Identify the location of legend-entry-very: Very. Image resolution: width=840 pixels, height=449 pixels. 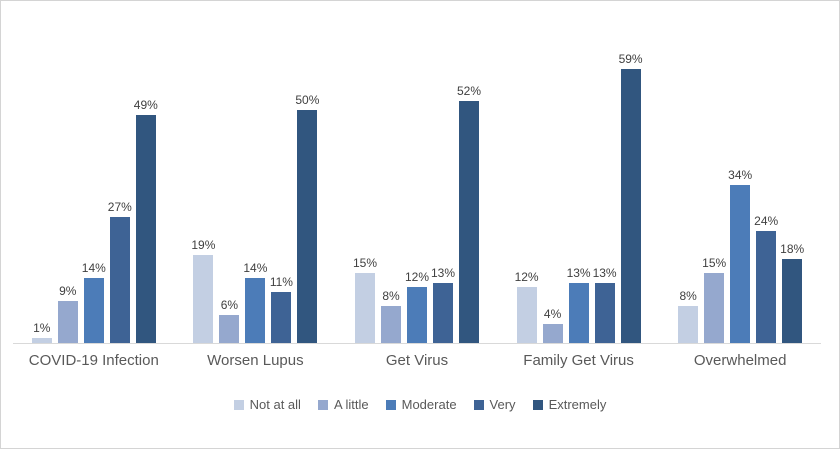
(494, 404).